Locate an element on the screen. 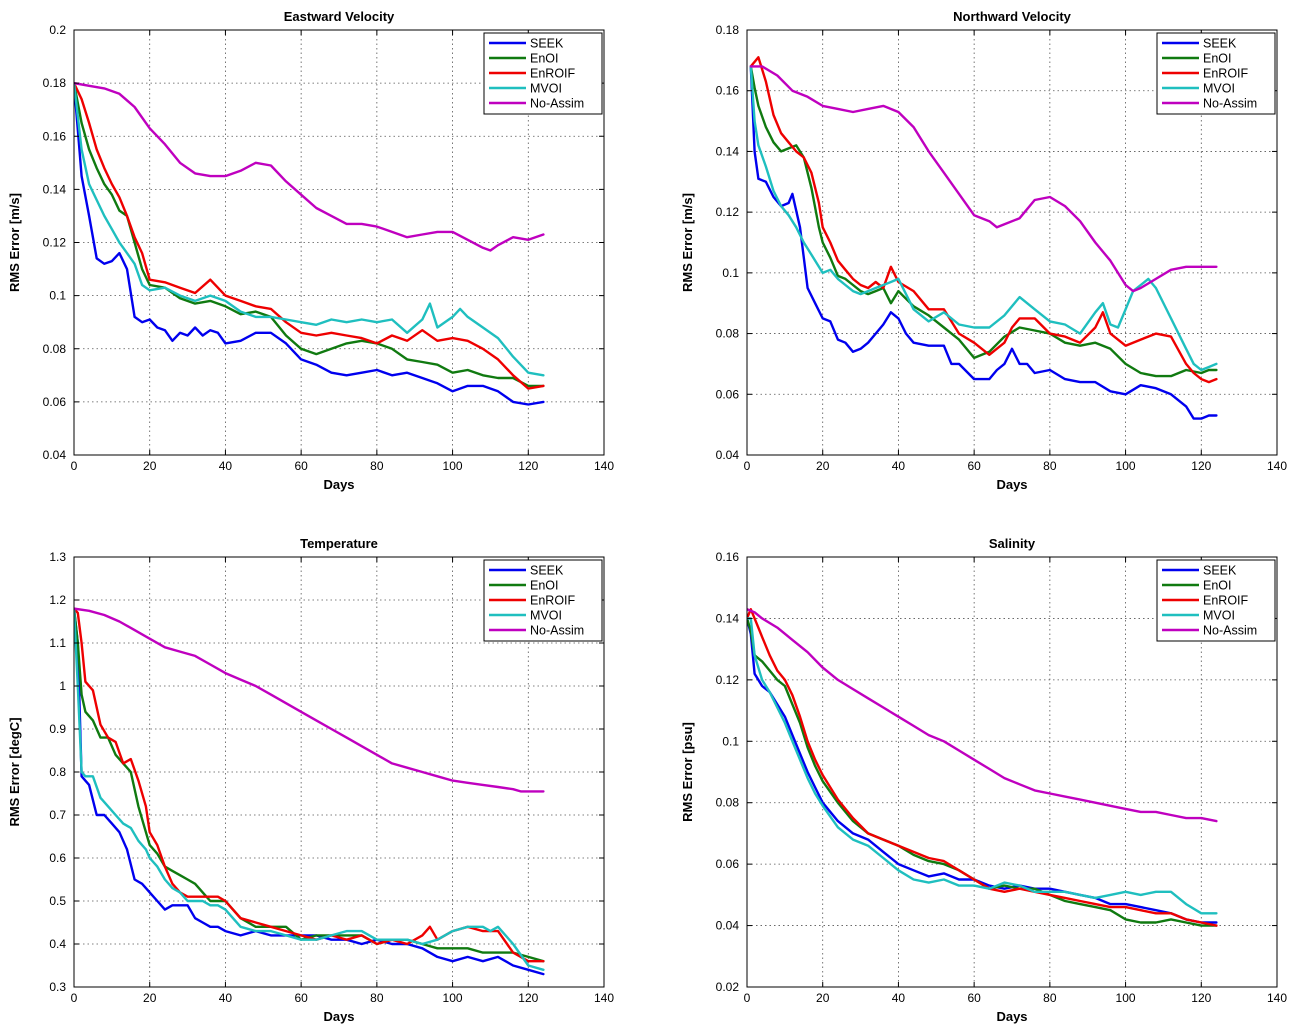 Image resolution: width=1301 pixels, height=1030 pixels. y-tick-label: 1 is located at coordinates (62, 686).